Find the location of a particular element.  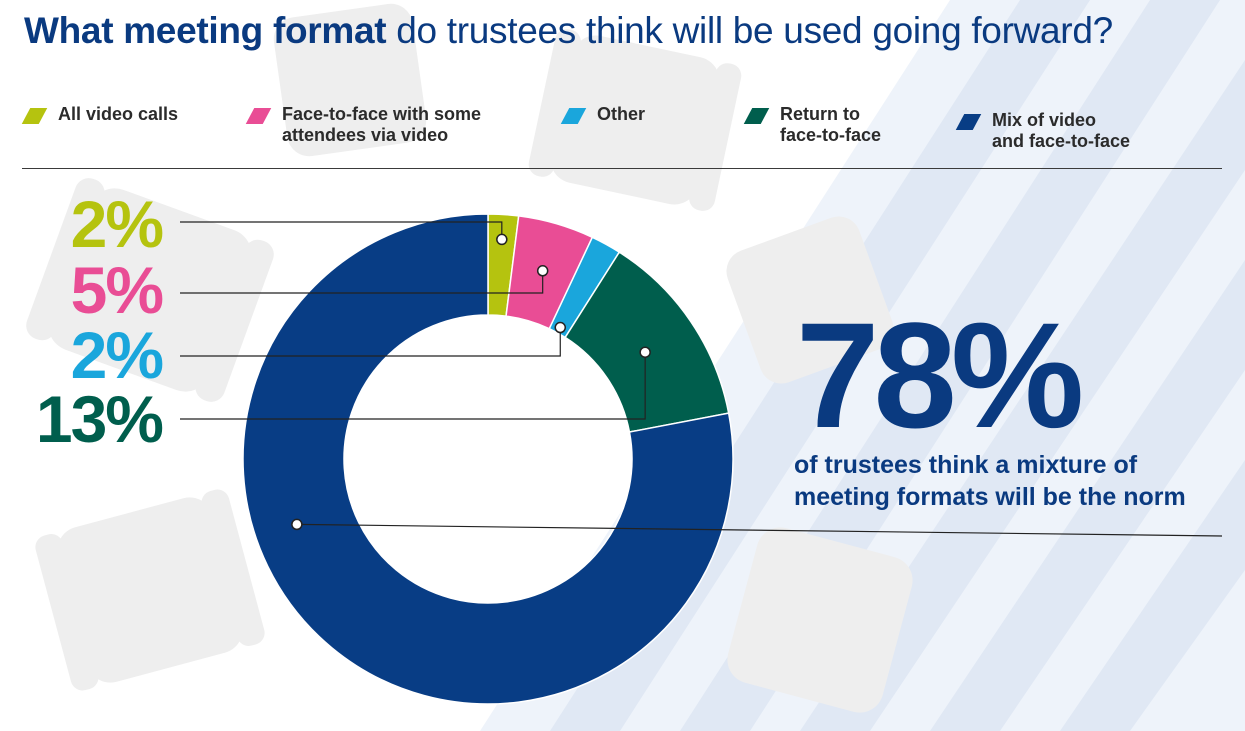

legend-label: Mix of video and face-to-face is located at coordinates (1061, 130).